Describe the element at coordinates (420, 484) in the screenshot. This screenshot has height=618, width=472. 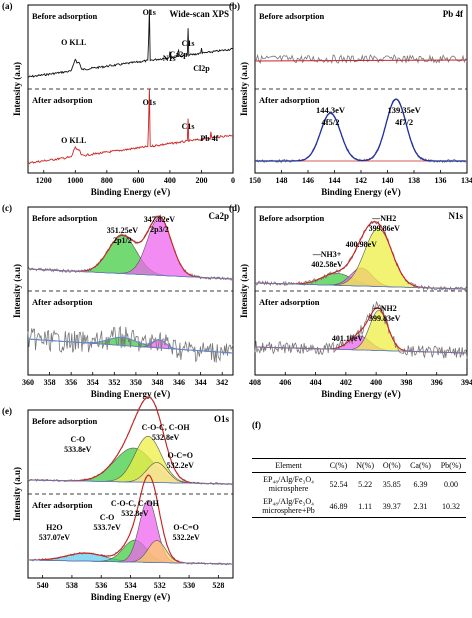
I see `cell: 6.39` at that location.